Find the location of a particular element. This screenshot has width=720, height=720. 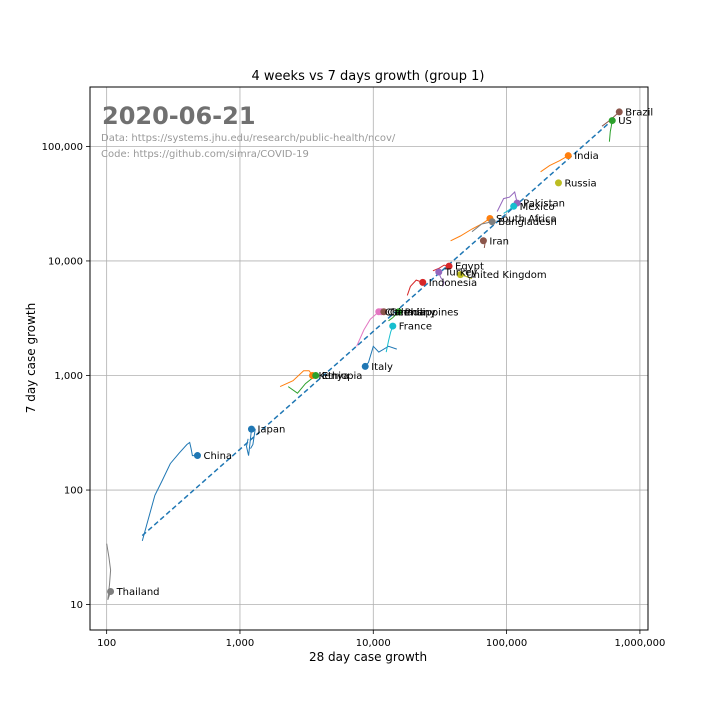

point-label-mexico: Mexico is located at coordinates (537, 207).